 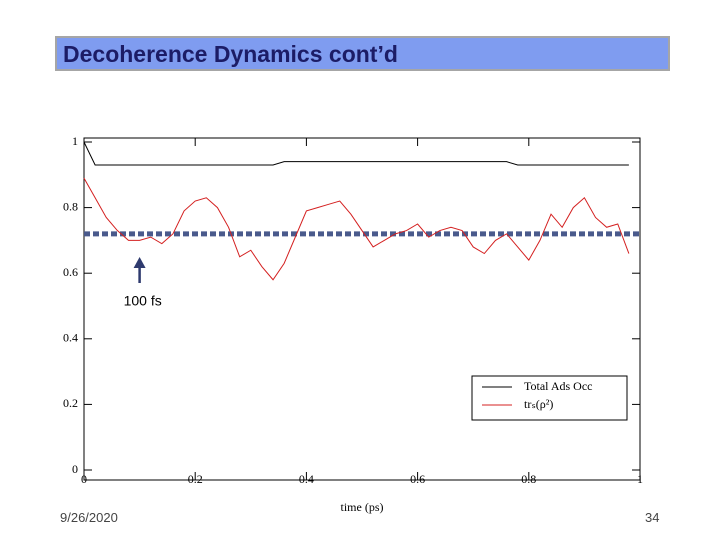 What do you see at coordinates (652, 517) in the screenshot?
I see `page-number: 34` at bounding box center [652, 517].